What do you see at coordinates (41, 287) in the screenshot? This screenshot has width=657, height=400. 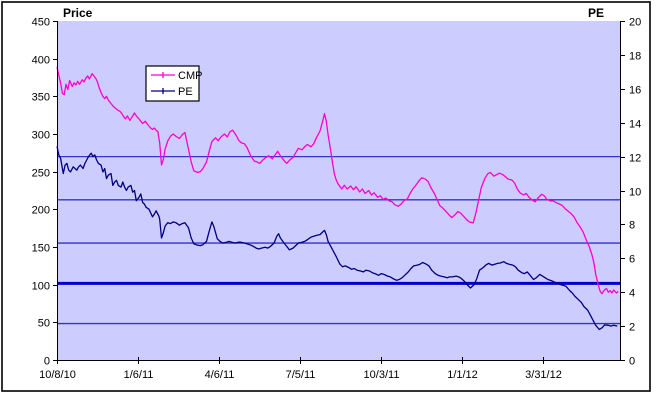 I see `left-axis-tick-label: 100` at bounding box center [41, 287].